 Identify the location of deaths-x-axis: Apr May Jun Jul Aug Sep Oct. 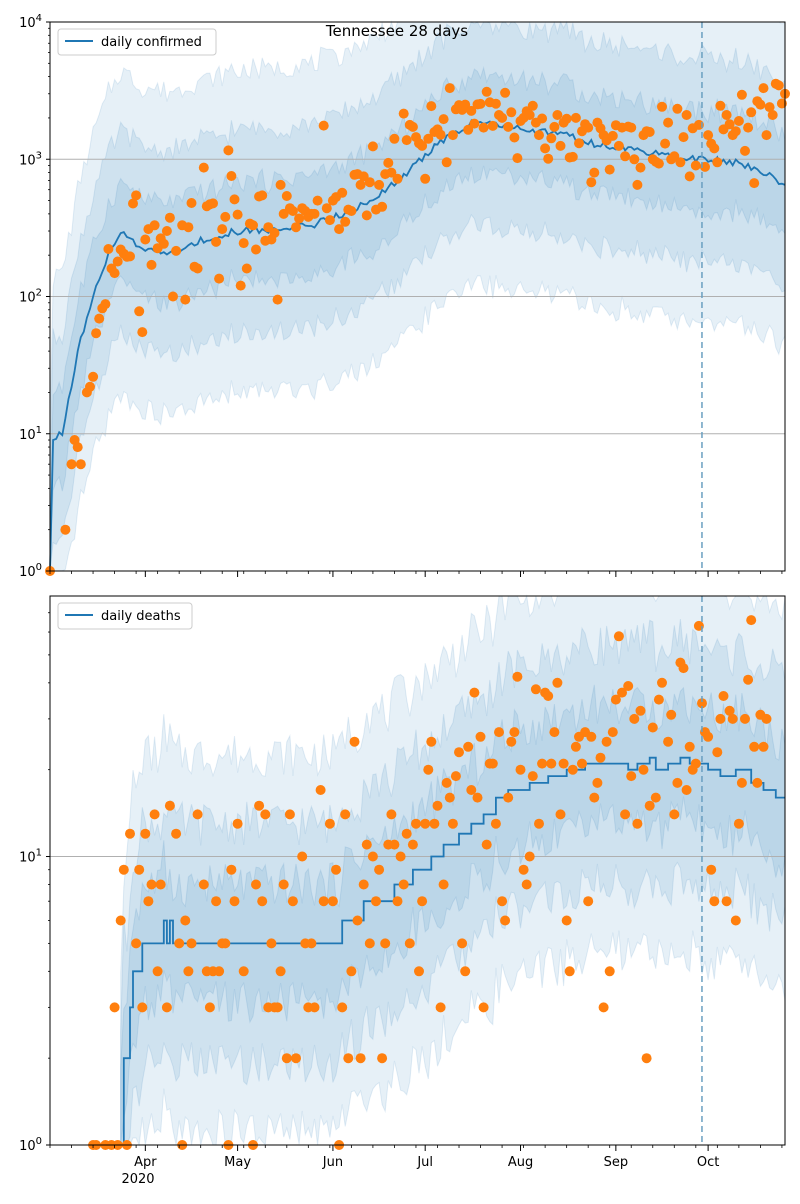
(416, 1157).